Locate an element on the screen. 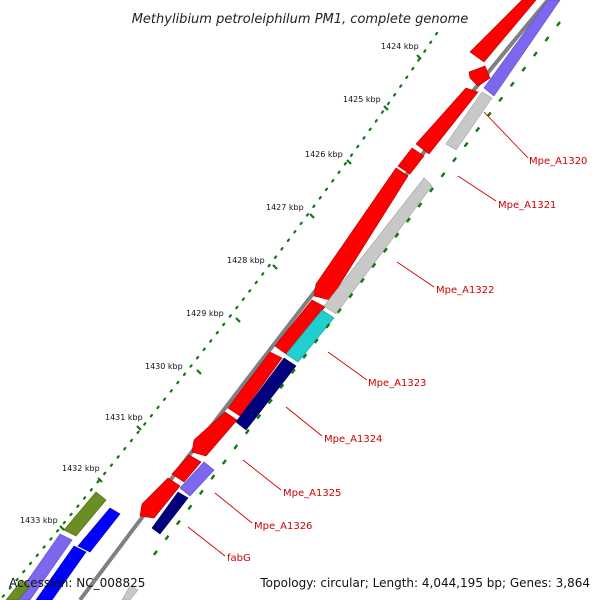 The image size is (600, 600). neighbor-track-genes is located at coordinates (72, 545).